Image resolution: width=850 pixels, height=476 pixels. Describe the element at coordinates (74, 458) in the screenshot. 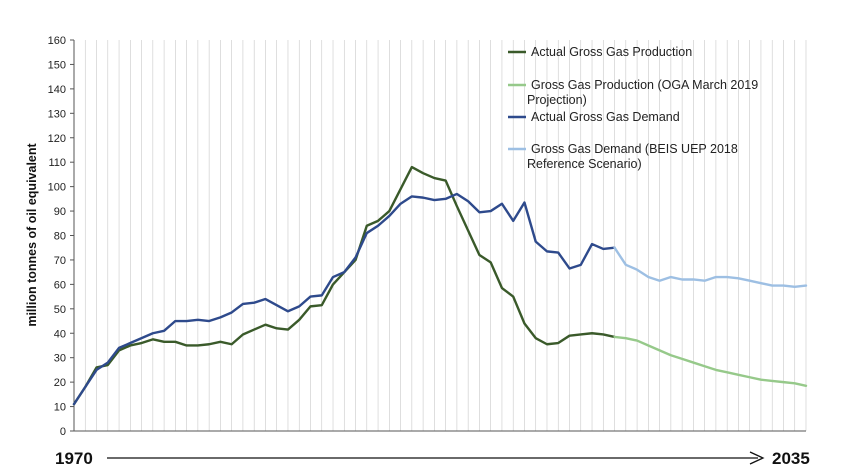

I see `x-start-label: 1970` at that location.